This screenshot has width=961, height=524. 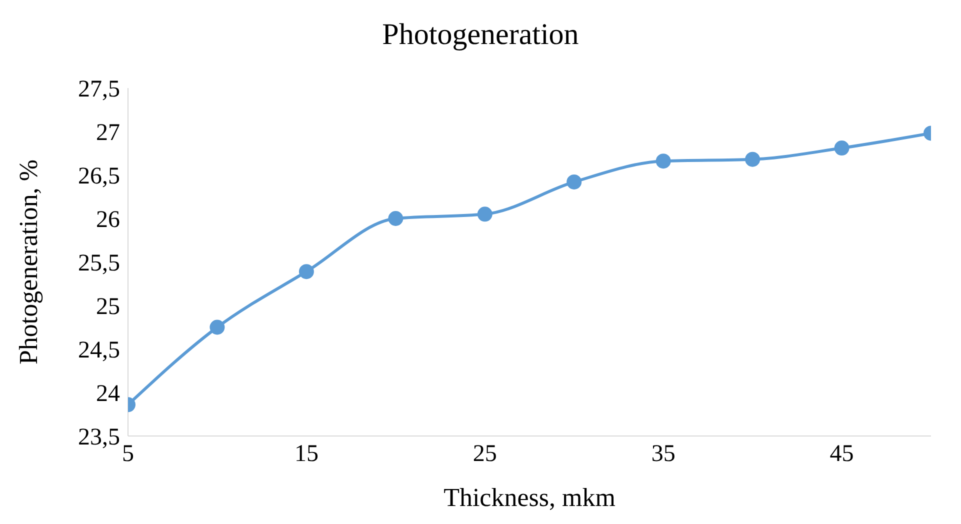 I want to click on x-tick-label: 25, so click(x=484, y=454).